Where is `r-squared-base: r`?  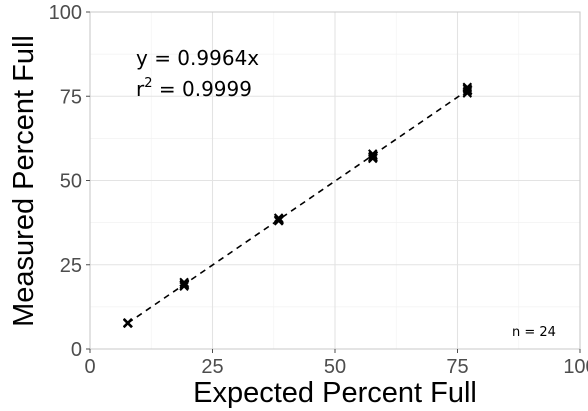
r-squared-base: r is located at coordinates (140, 89).